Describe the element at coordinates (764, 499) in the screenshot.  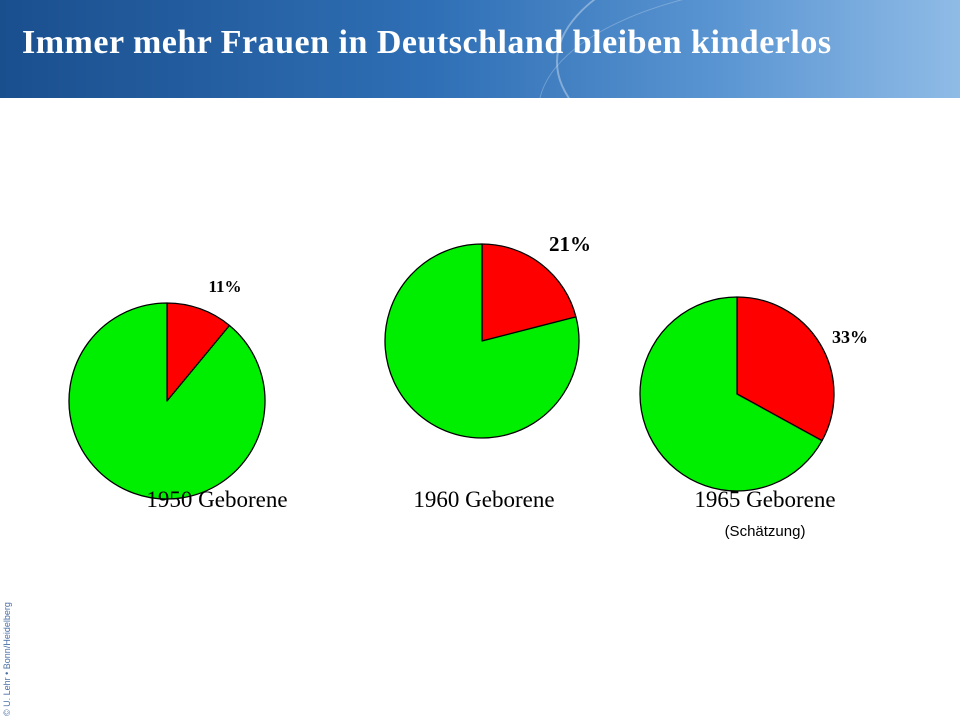
I see `pie-category-label: 1965 Geborene` at that location.